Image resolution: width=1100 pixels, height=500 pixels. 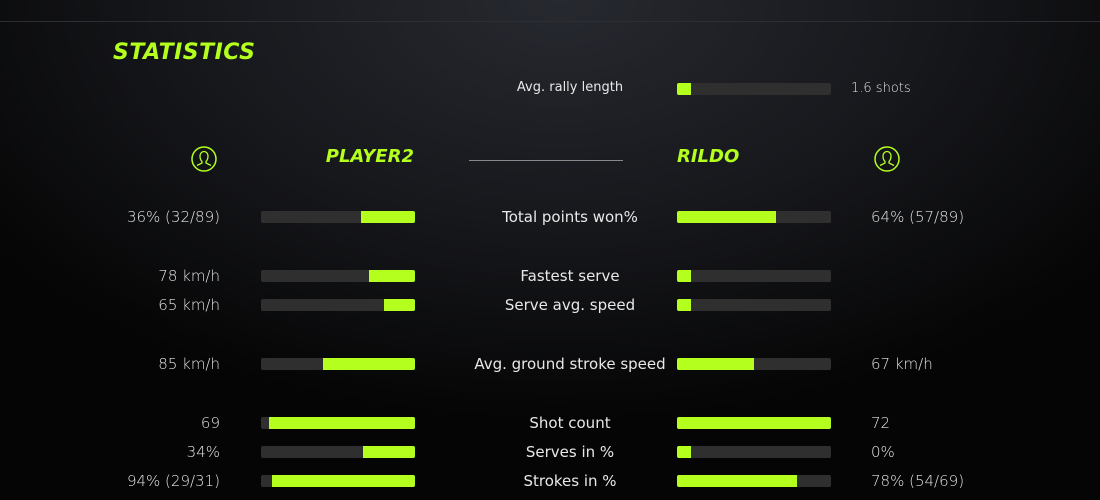 I want to click on stat-row-shot-count: 69 Shot count 72, so click(x=550, y=424).